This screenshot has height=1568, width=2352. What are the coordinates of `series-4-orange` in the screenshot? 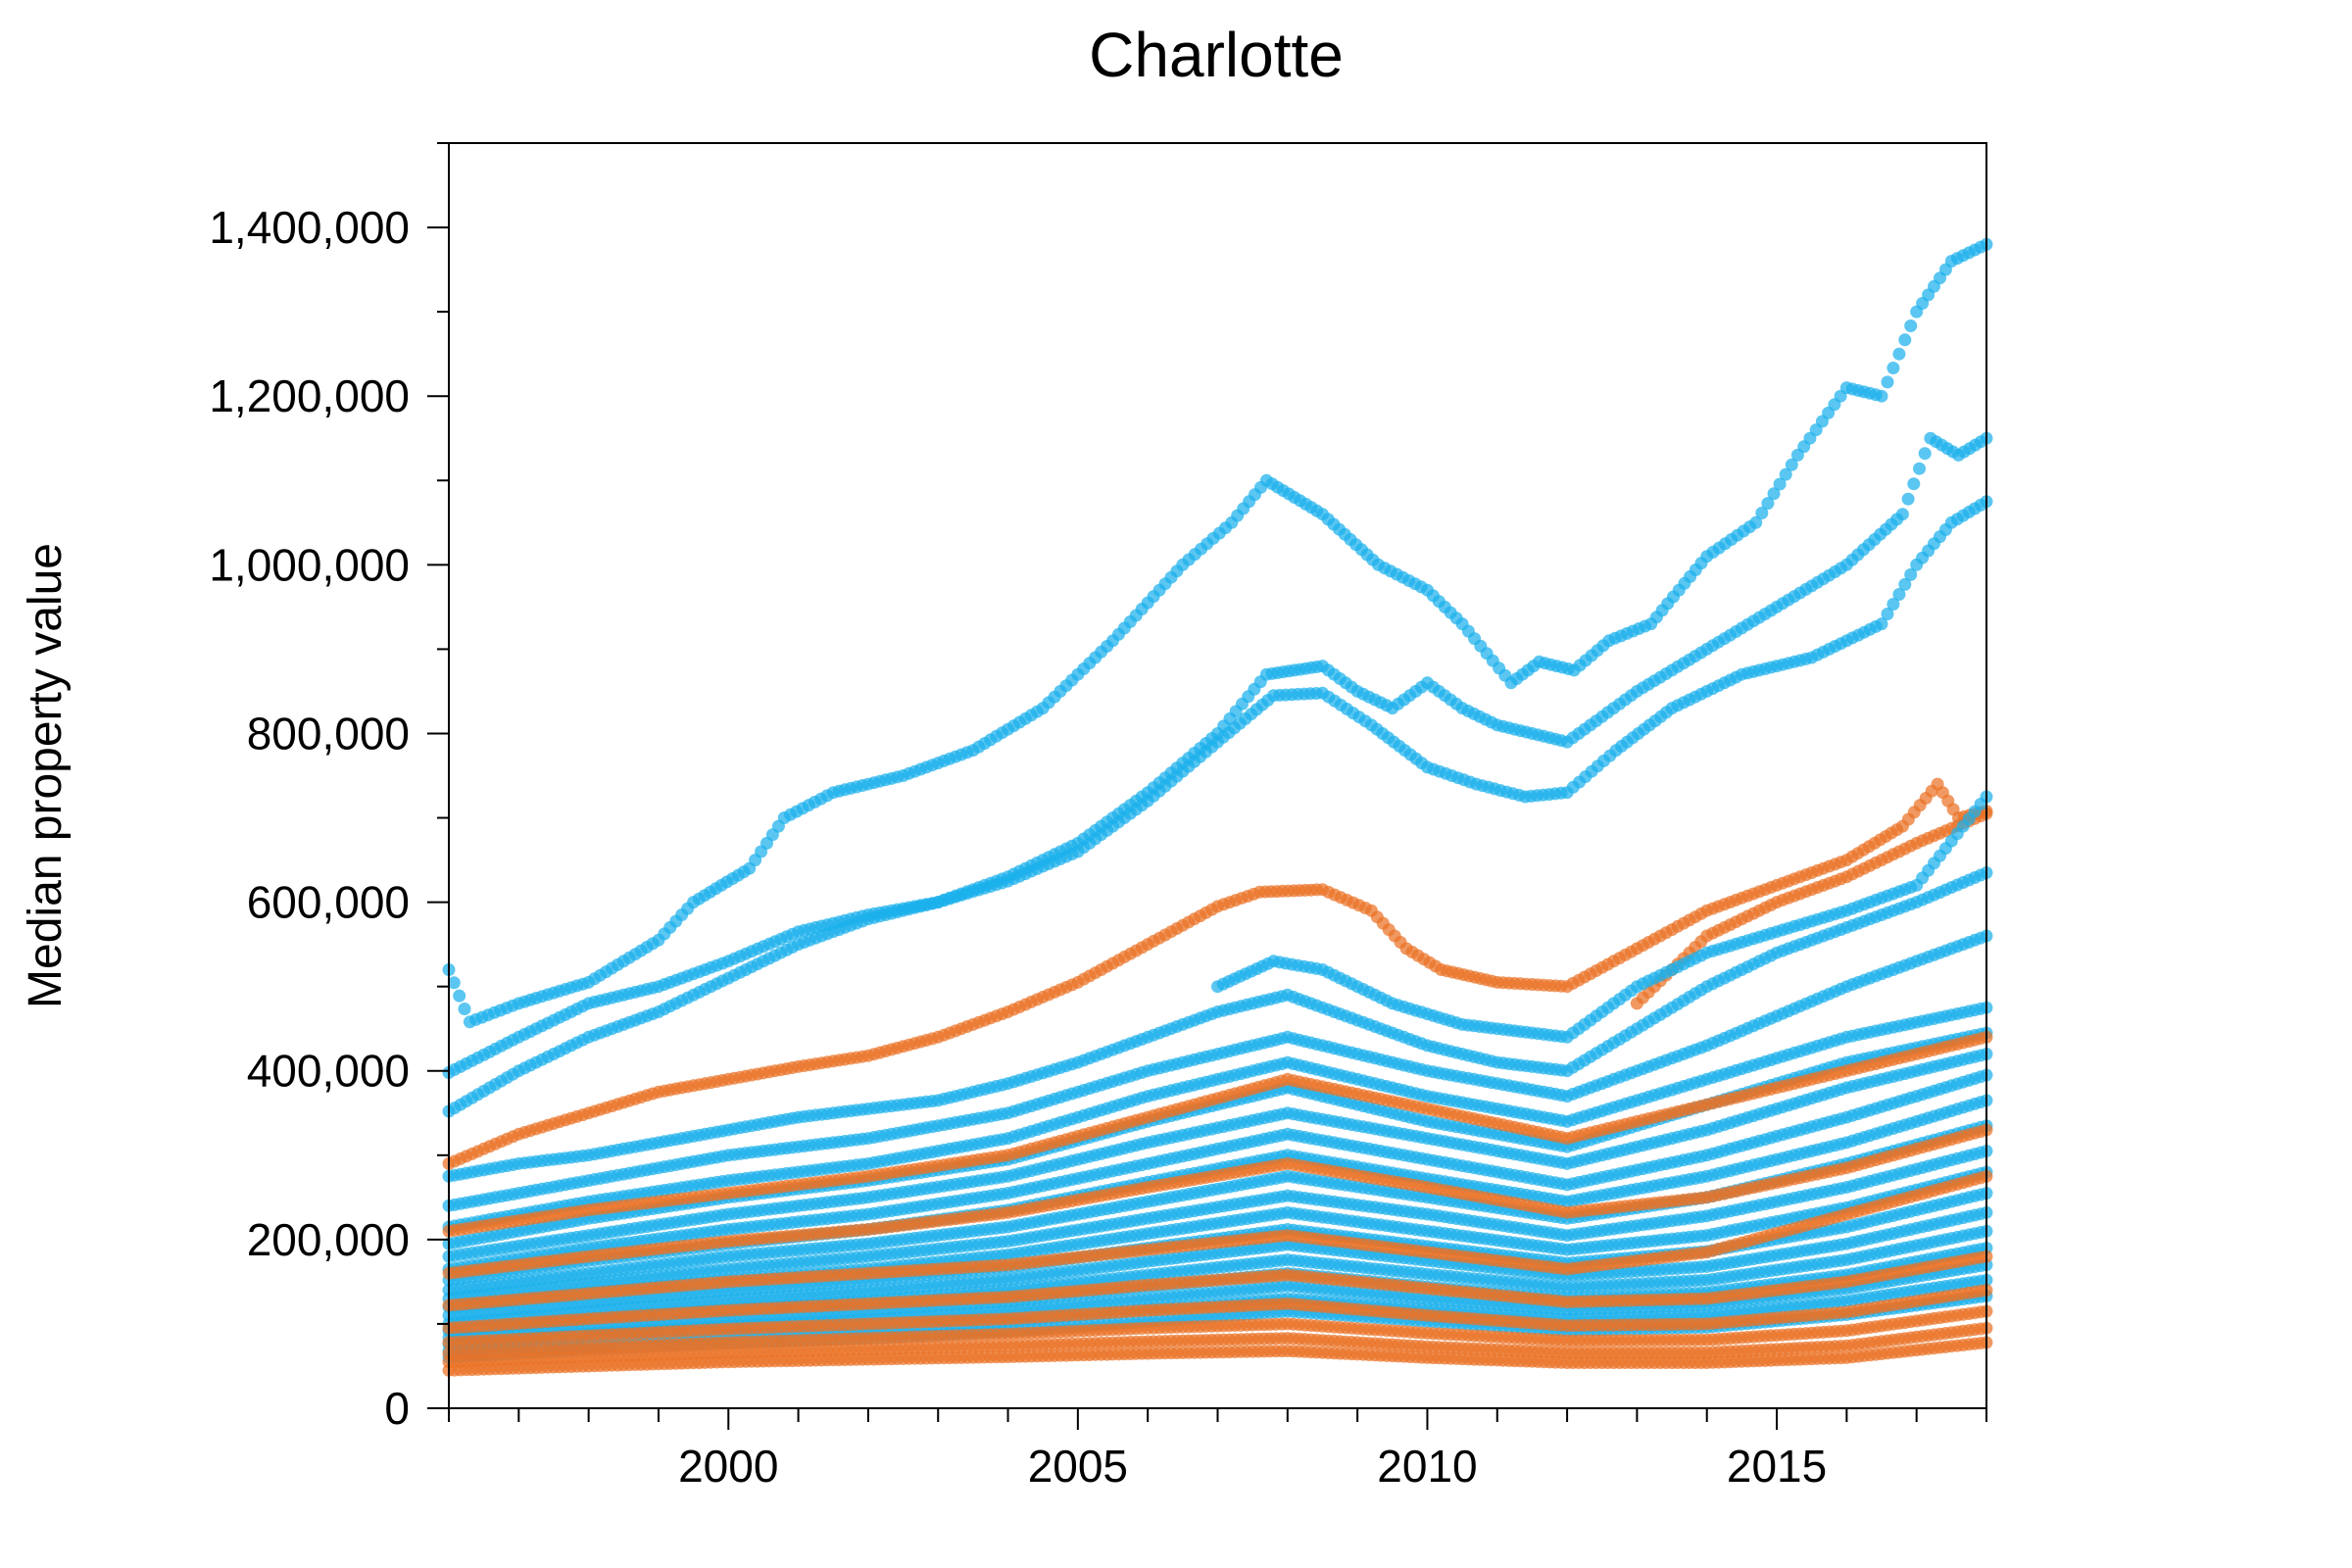 It's located at (1811, 908).